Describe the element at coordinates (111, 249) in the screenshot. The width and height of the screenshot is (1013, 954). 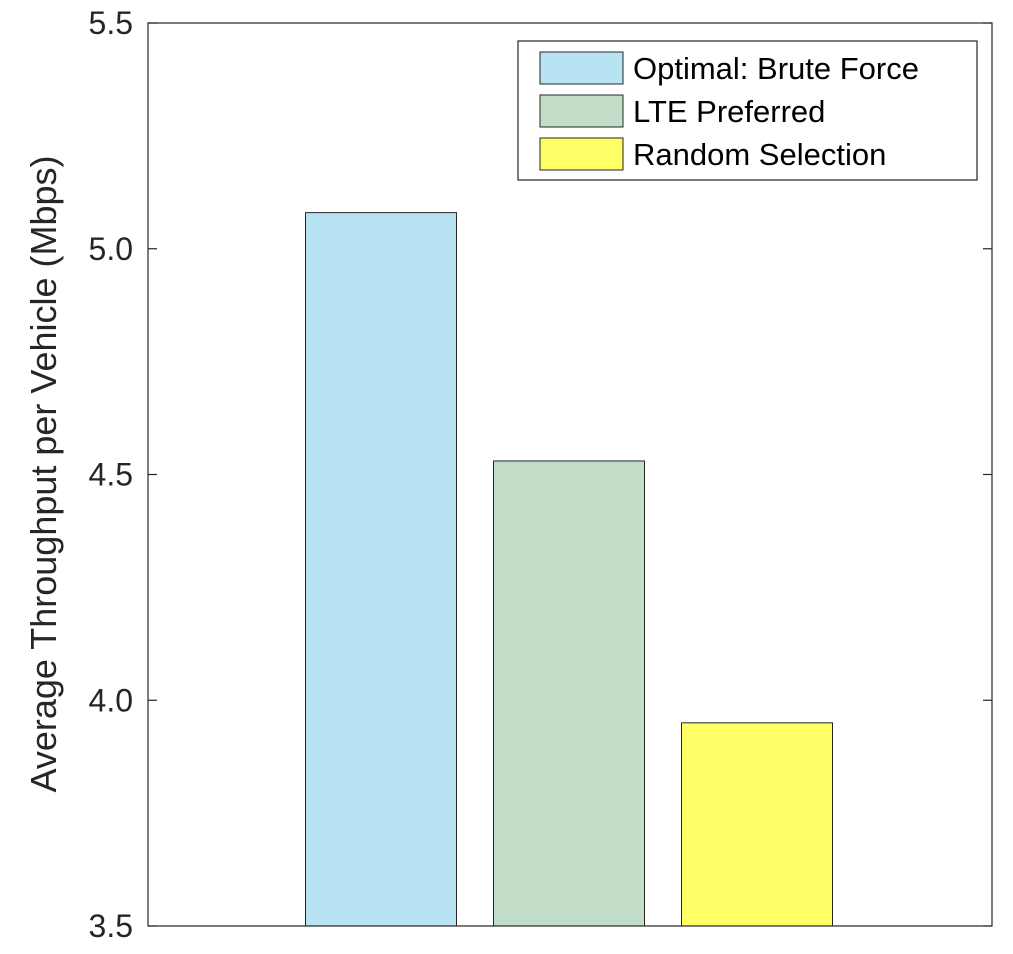
I see `y-tick-label: 5.0` at that location.